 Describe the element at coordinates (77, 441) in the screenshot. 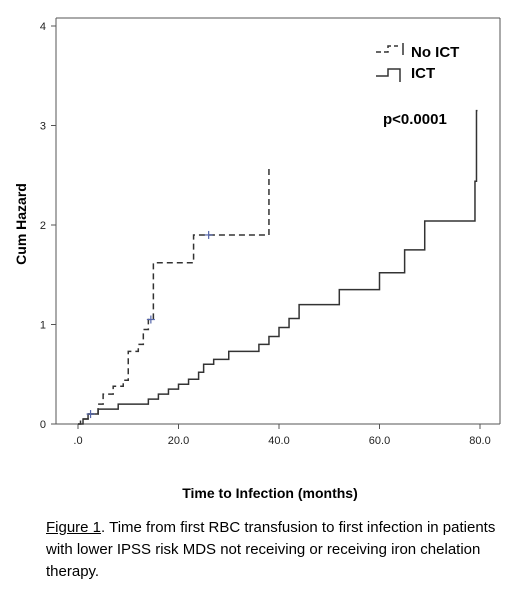

I see `x-tick-label: .0` at that location.